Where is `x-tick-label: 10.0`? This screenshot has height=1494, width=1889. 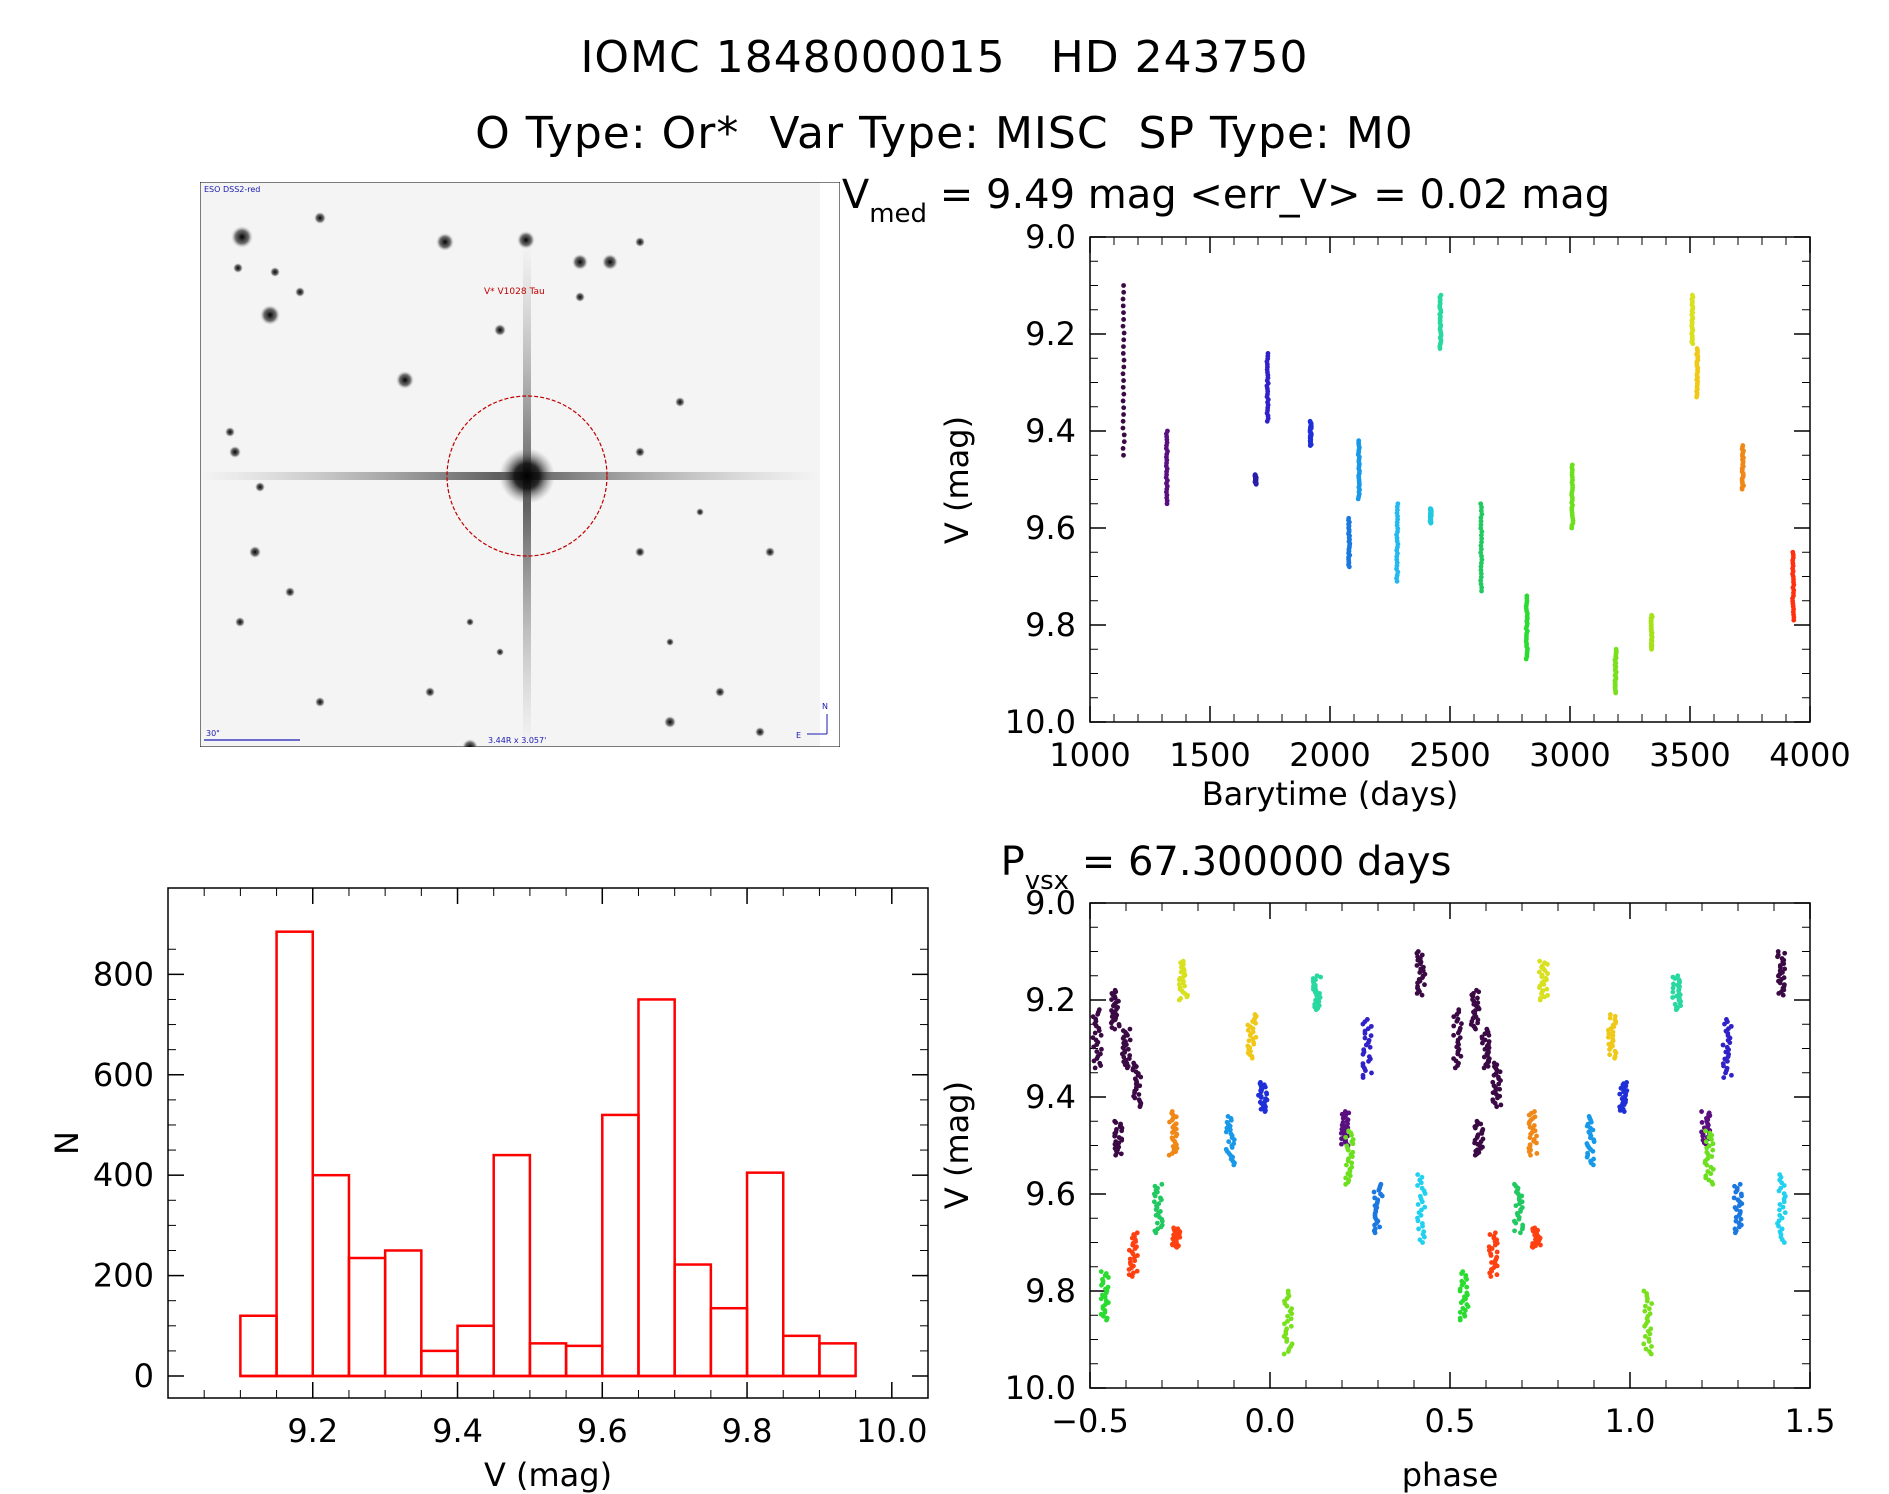
x-tick-label: 10.0 is located at coordinates (891, 1431).